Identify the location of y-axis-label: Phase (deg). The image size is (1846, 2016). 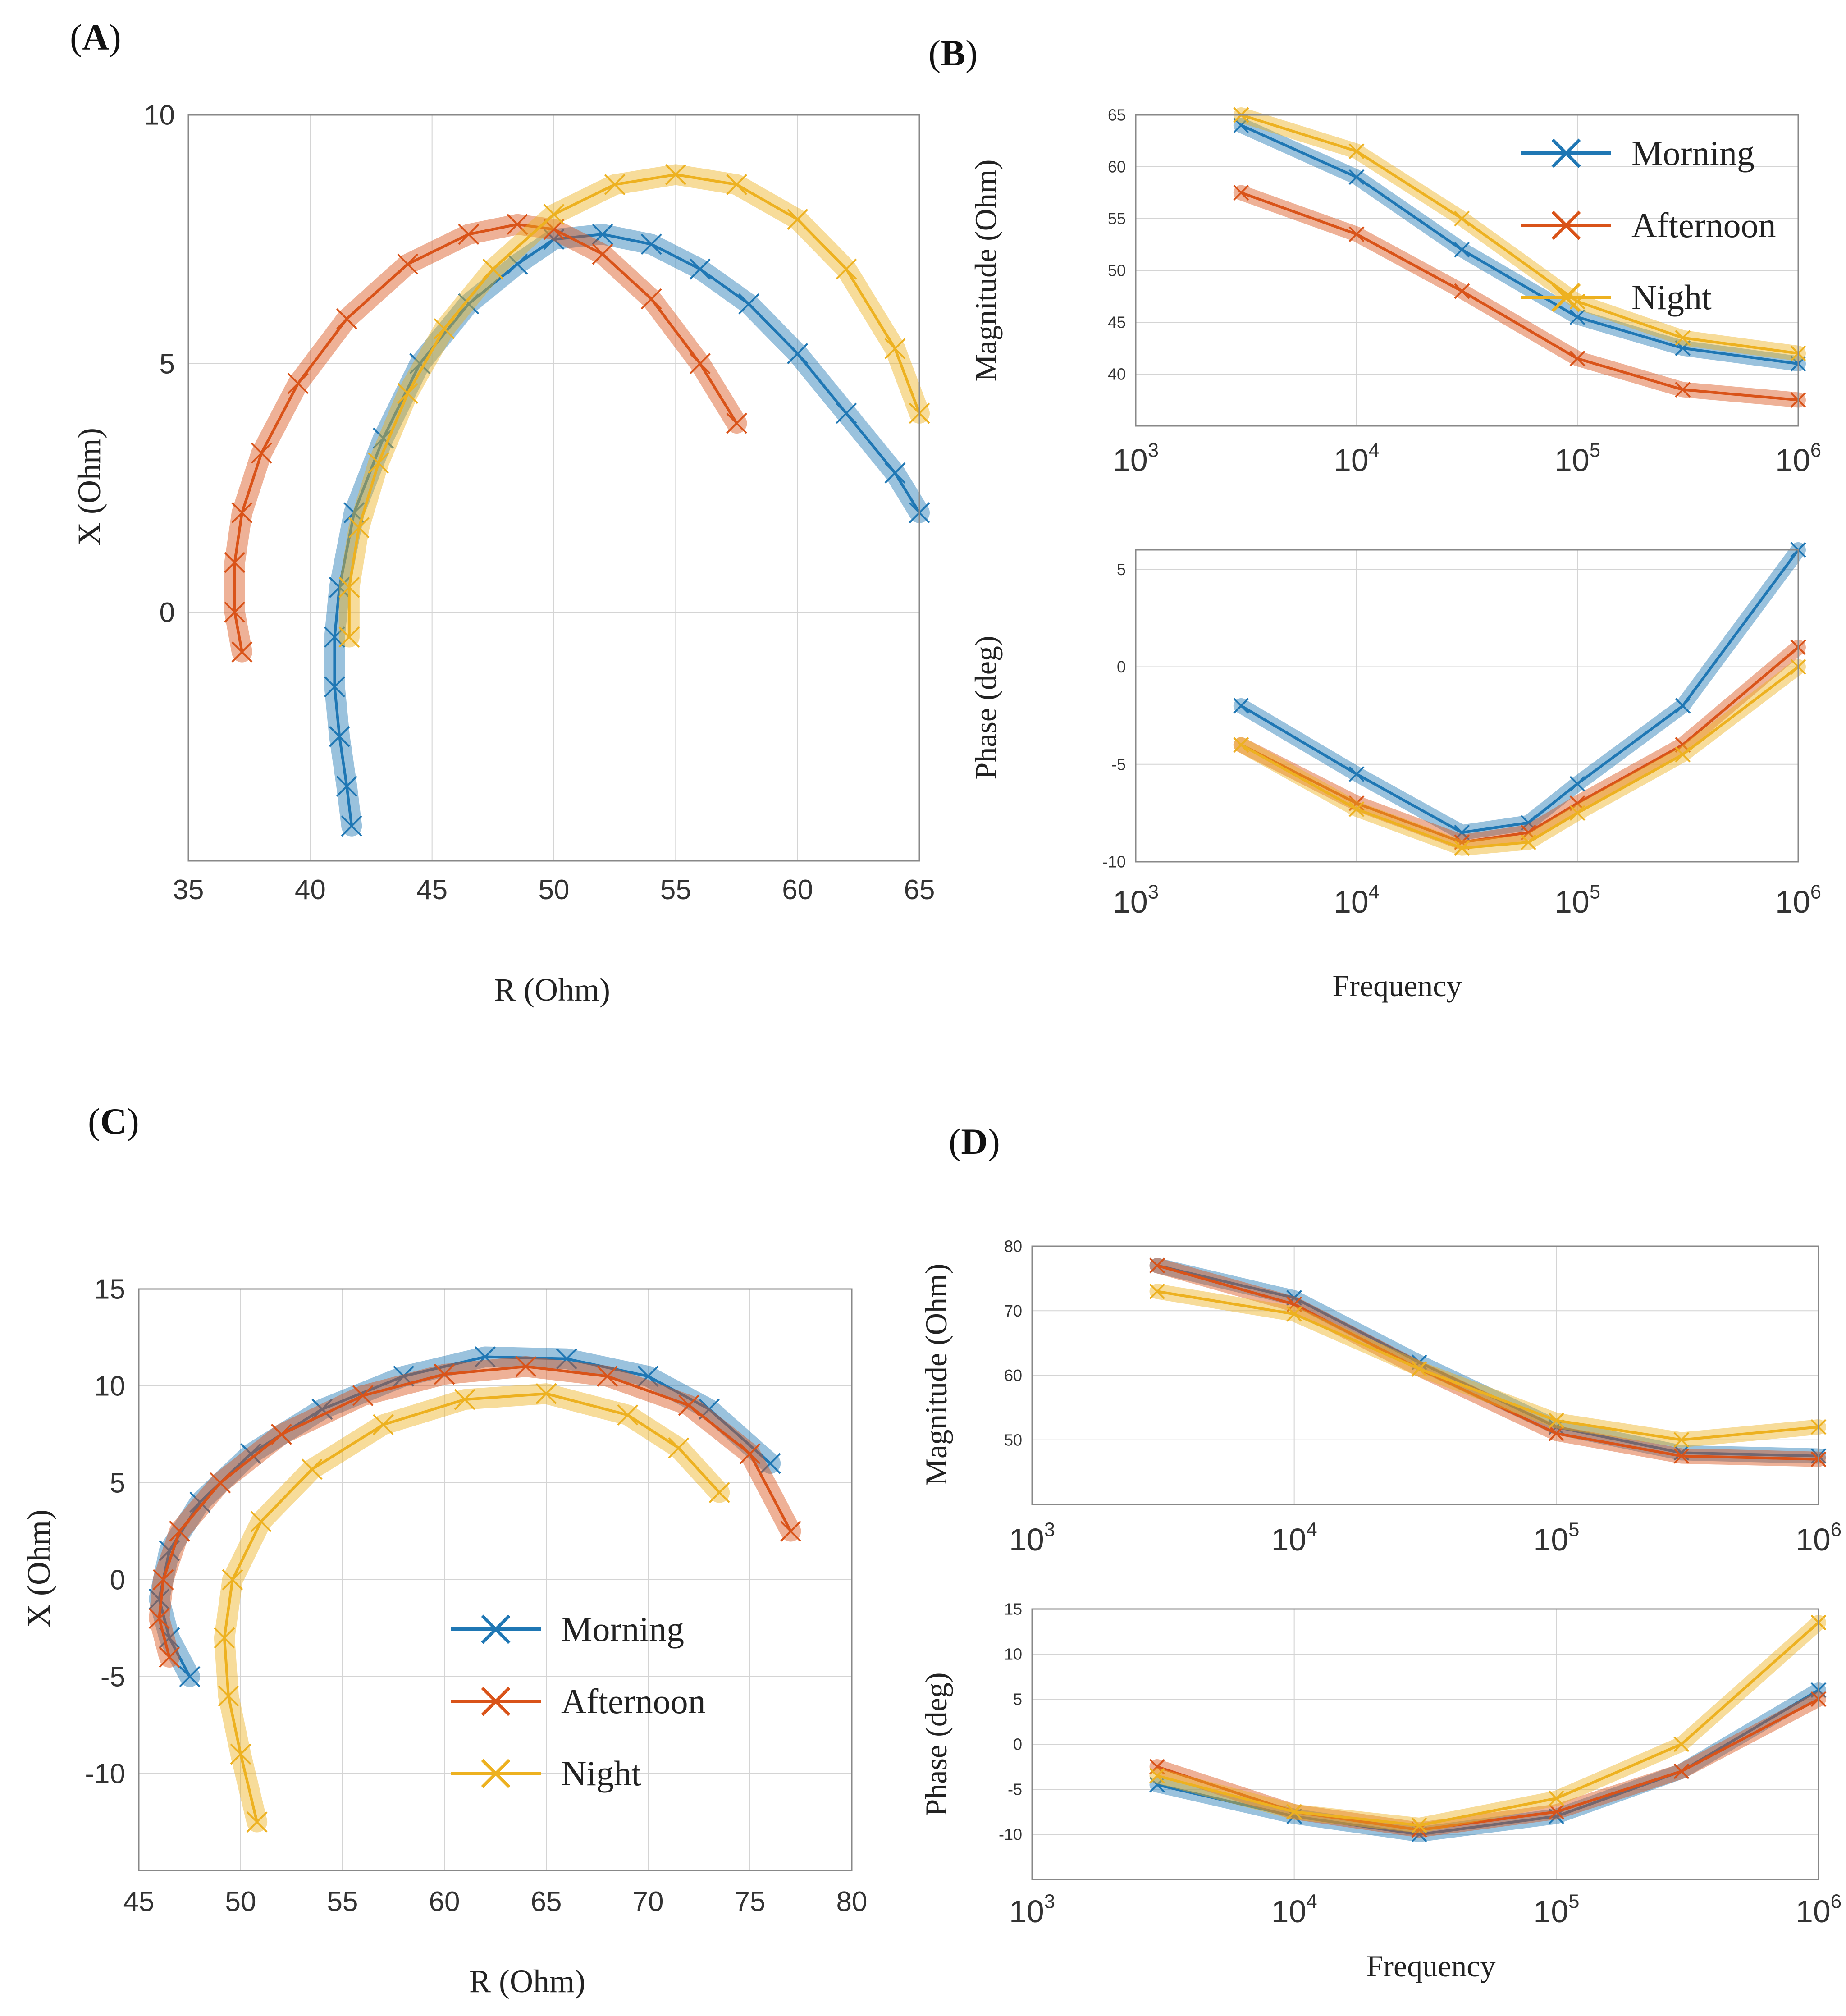
(986, 707).